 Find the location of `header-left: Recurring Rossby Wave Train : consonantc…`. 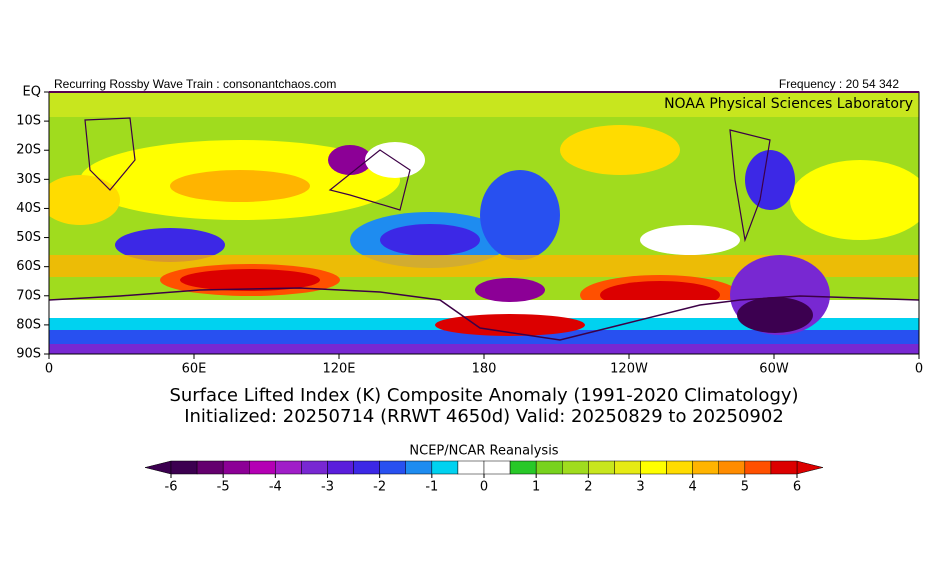

header-left: Recurring Rossby Wave Train : consonantc… is located at coordinates (195, 84).